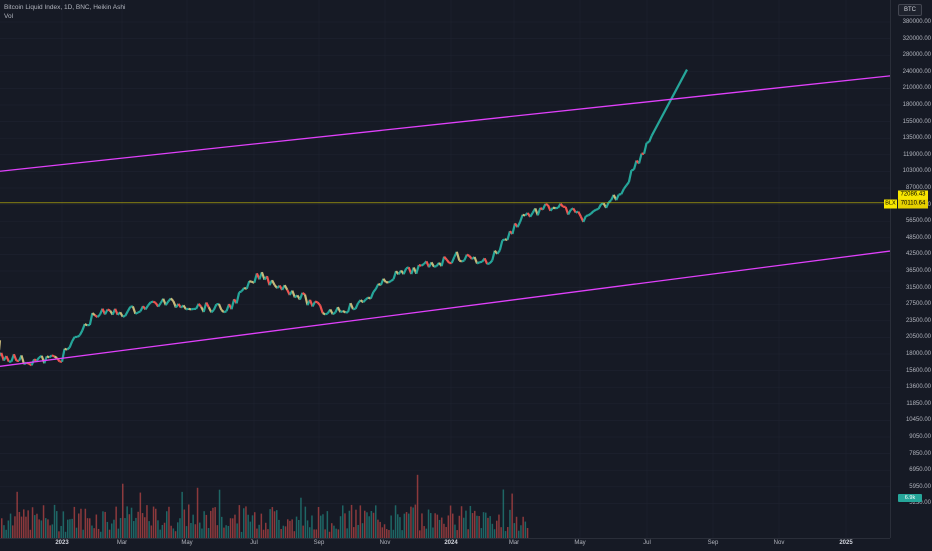 This screenshot has width=932, height=551. I want to click on price-axis-label: 155000.00, so click(917, 122).